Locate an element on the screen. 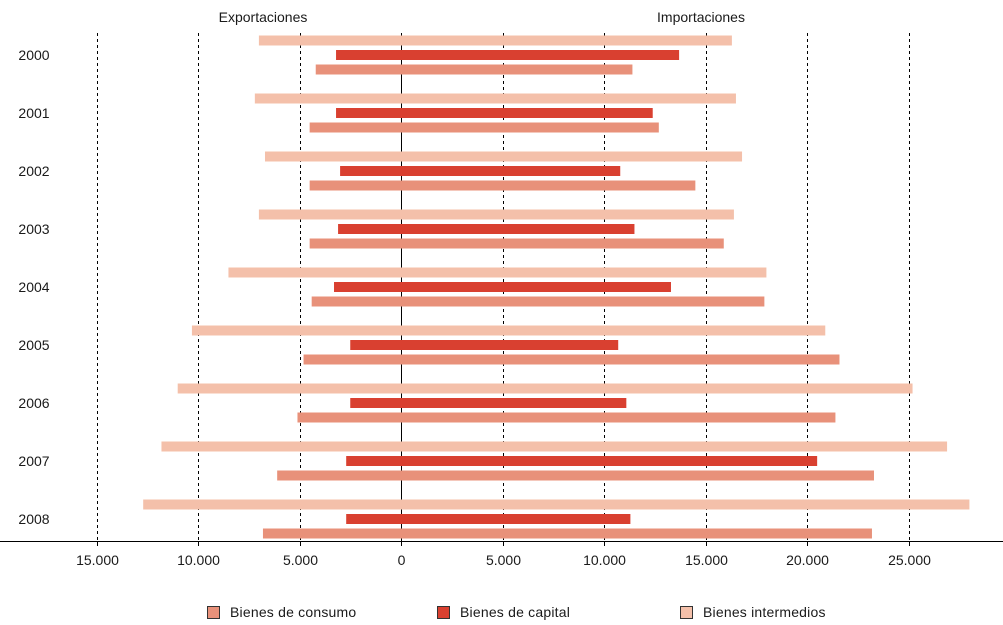 The image size is (1003, 625). year-label: 2002 is located at coordinates (33, 171).